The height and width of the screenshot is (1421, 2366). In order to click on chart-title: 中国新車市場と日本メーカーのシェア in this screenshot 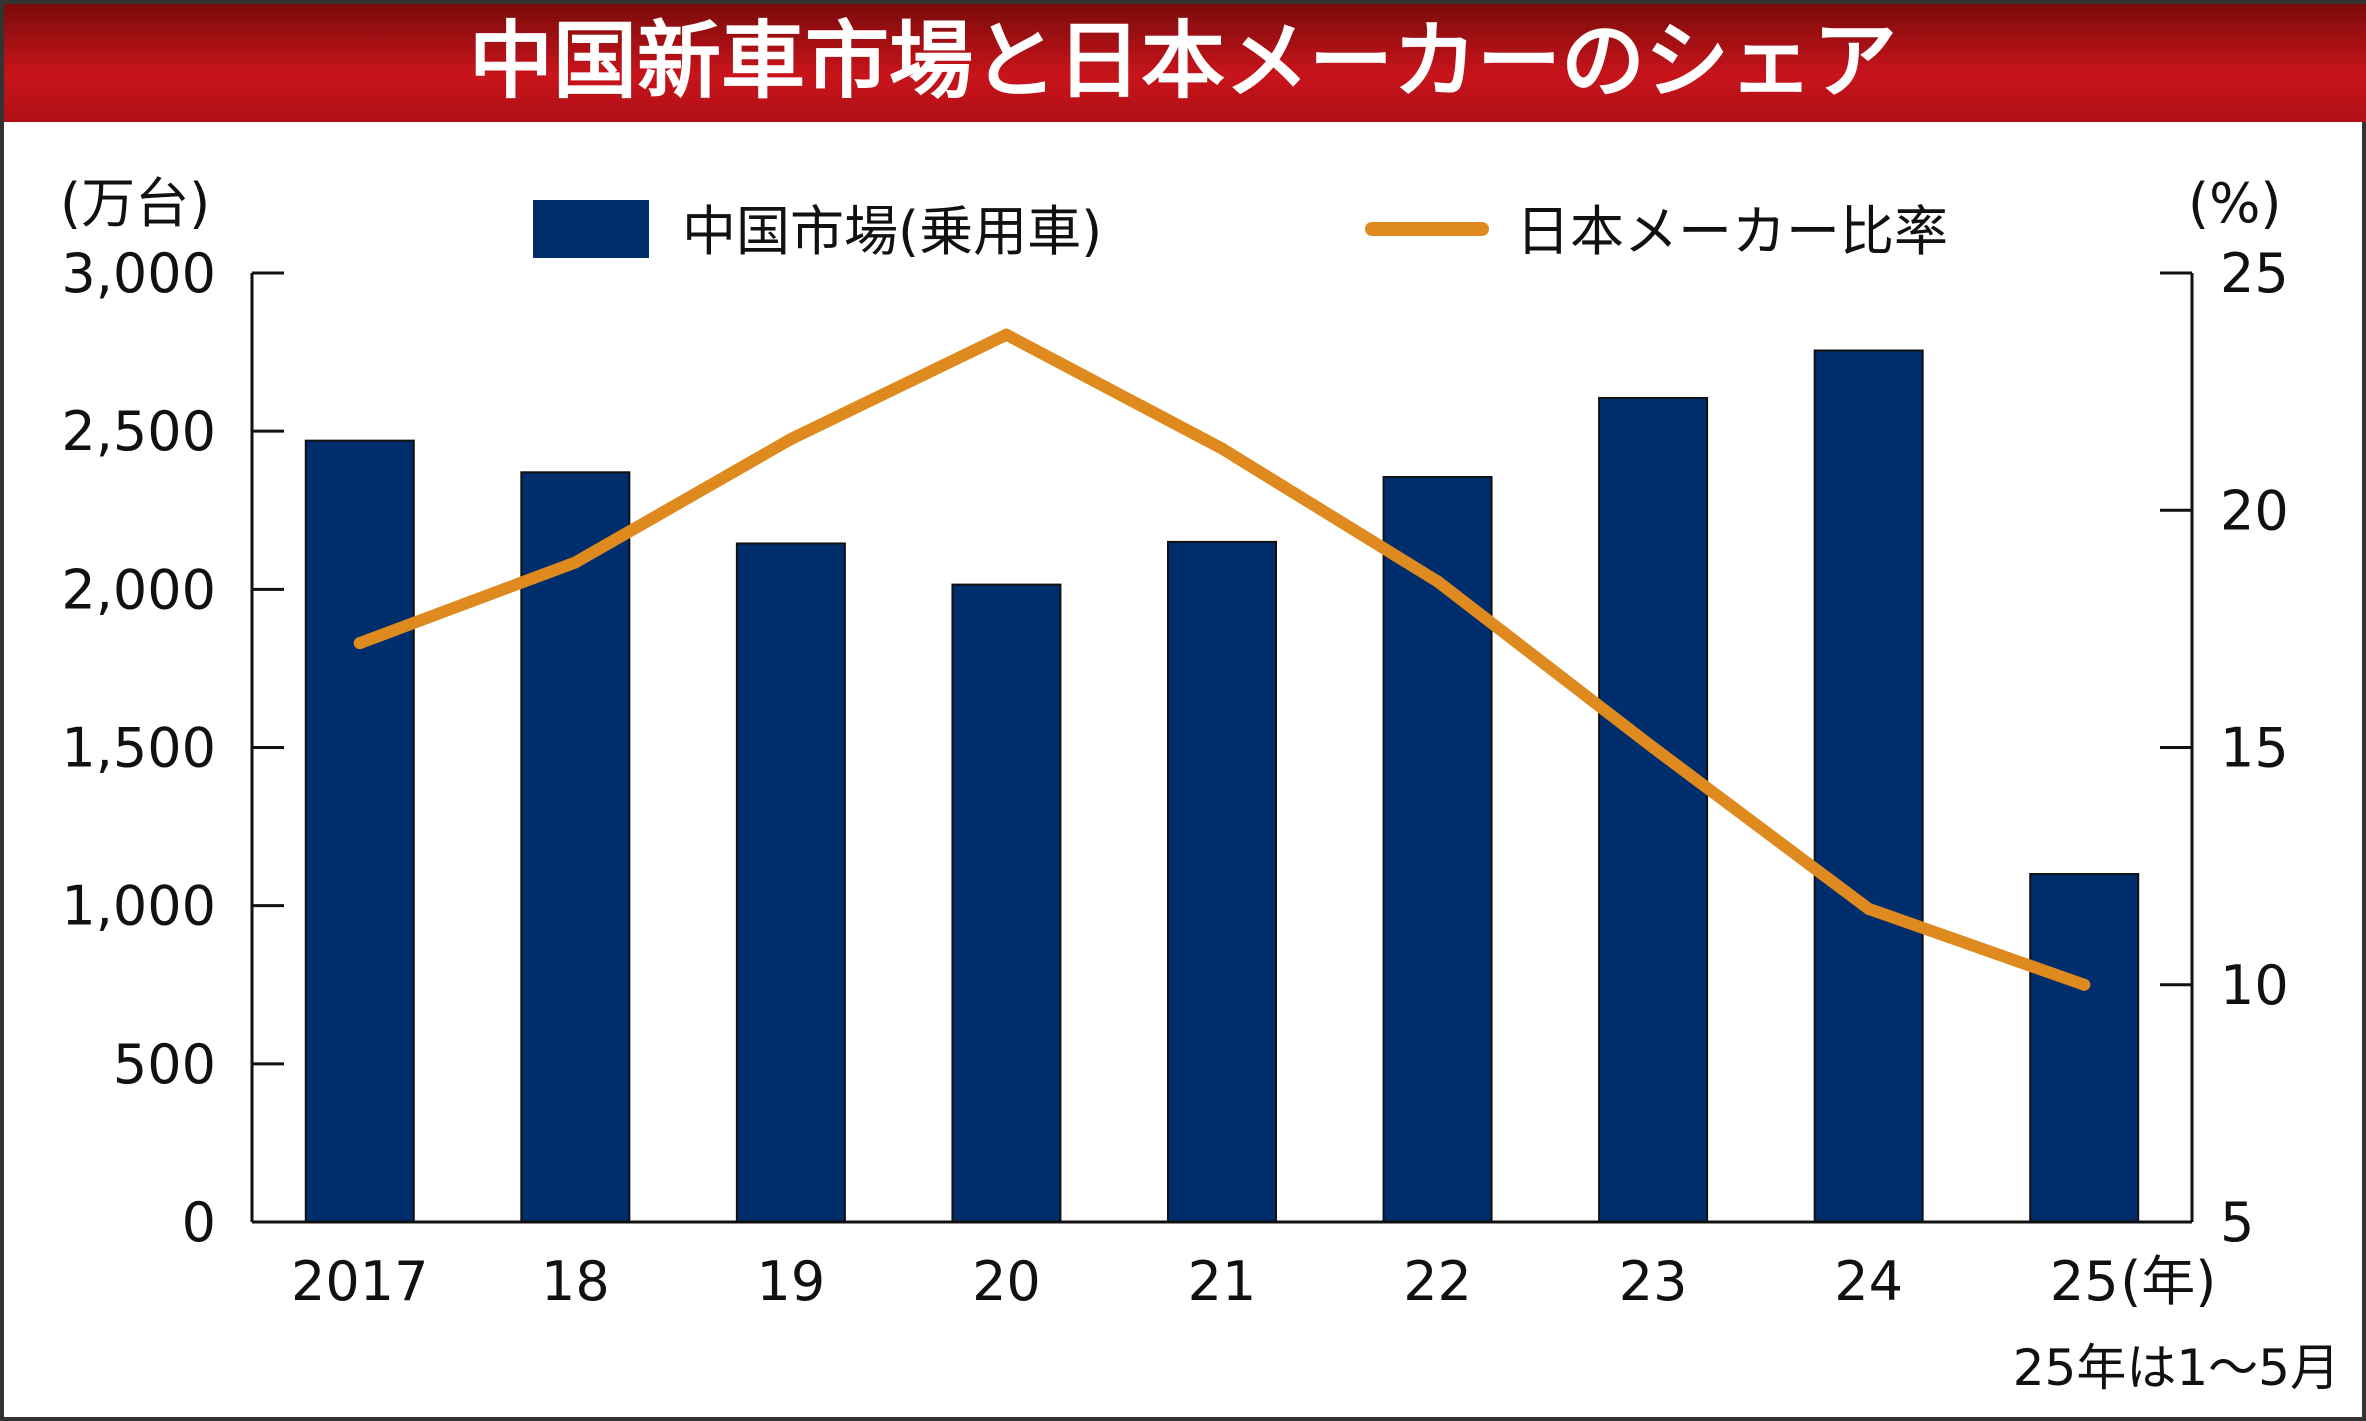, I will do `click(1183, 61)`.